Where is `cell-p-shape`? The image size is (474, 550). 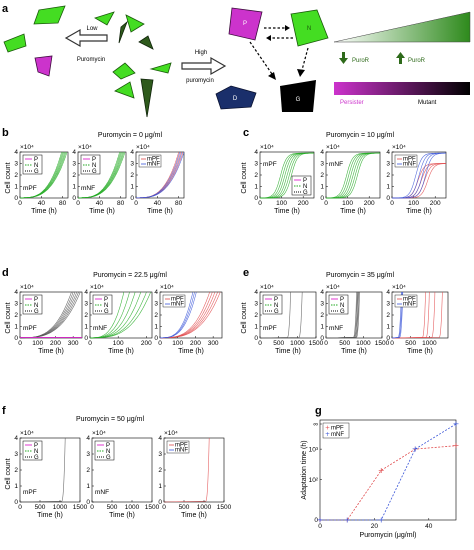 cell-p-shape is located at coordinates (245, 24).